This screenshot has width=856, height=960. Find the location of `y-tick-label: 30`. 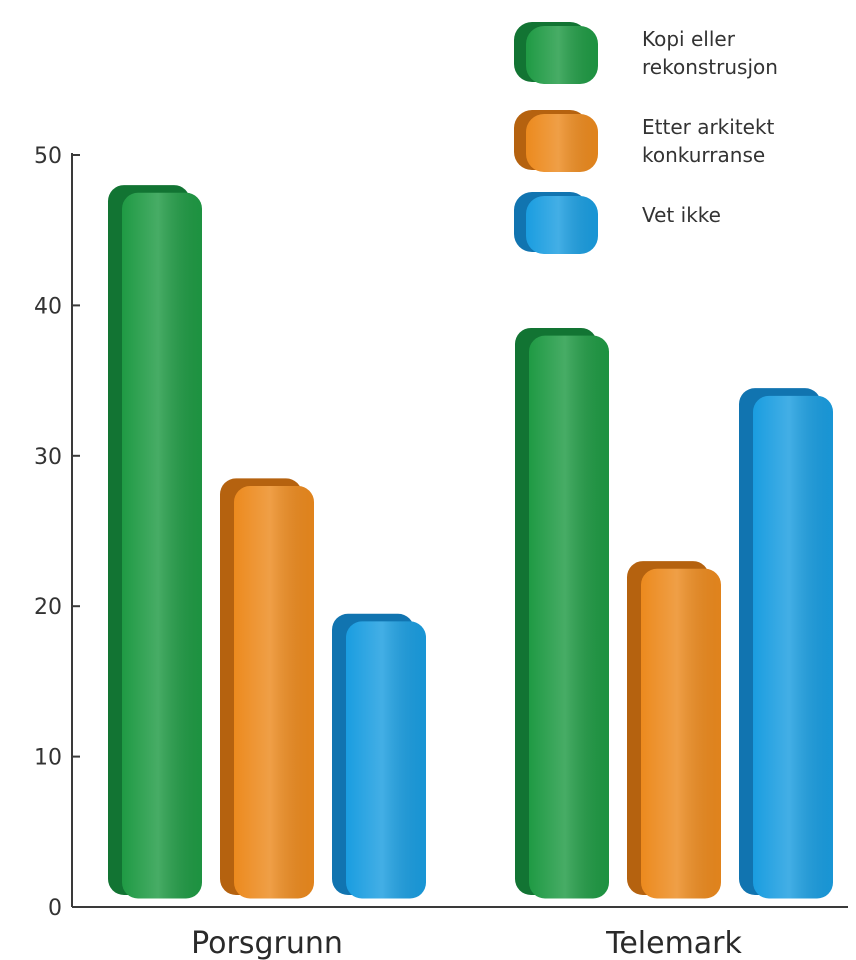

y-tick-label: 30 is located at coordinates (48, 457).